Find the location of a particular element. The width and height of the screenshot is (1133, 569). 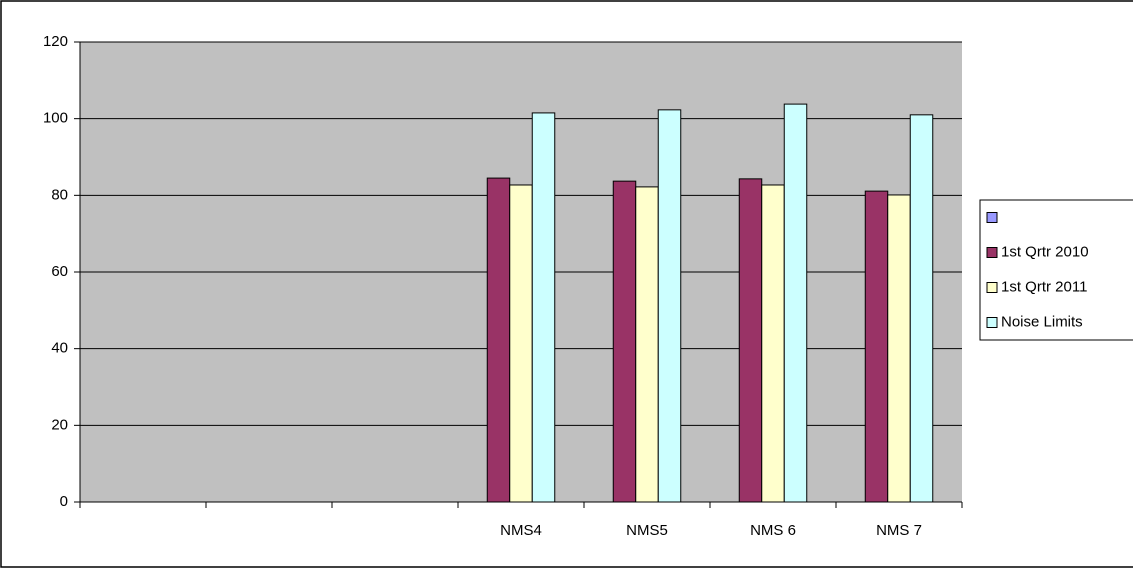

x-tick-label: NMS 7 is located at coordinates (899, 530).